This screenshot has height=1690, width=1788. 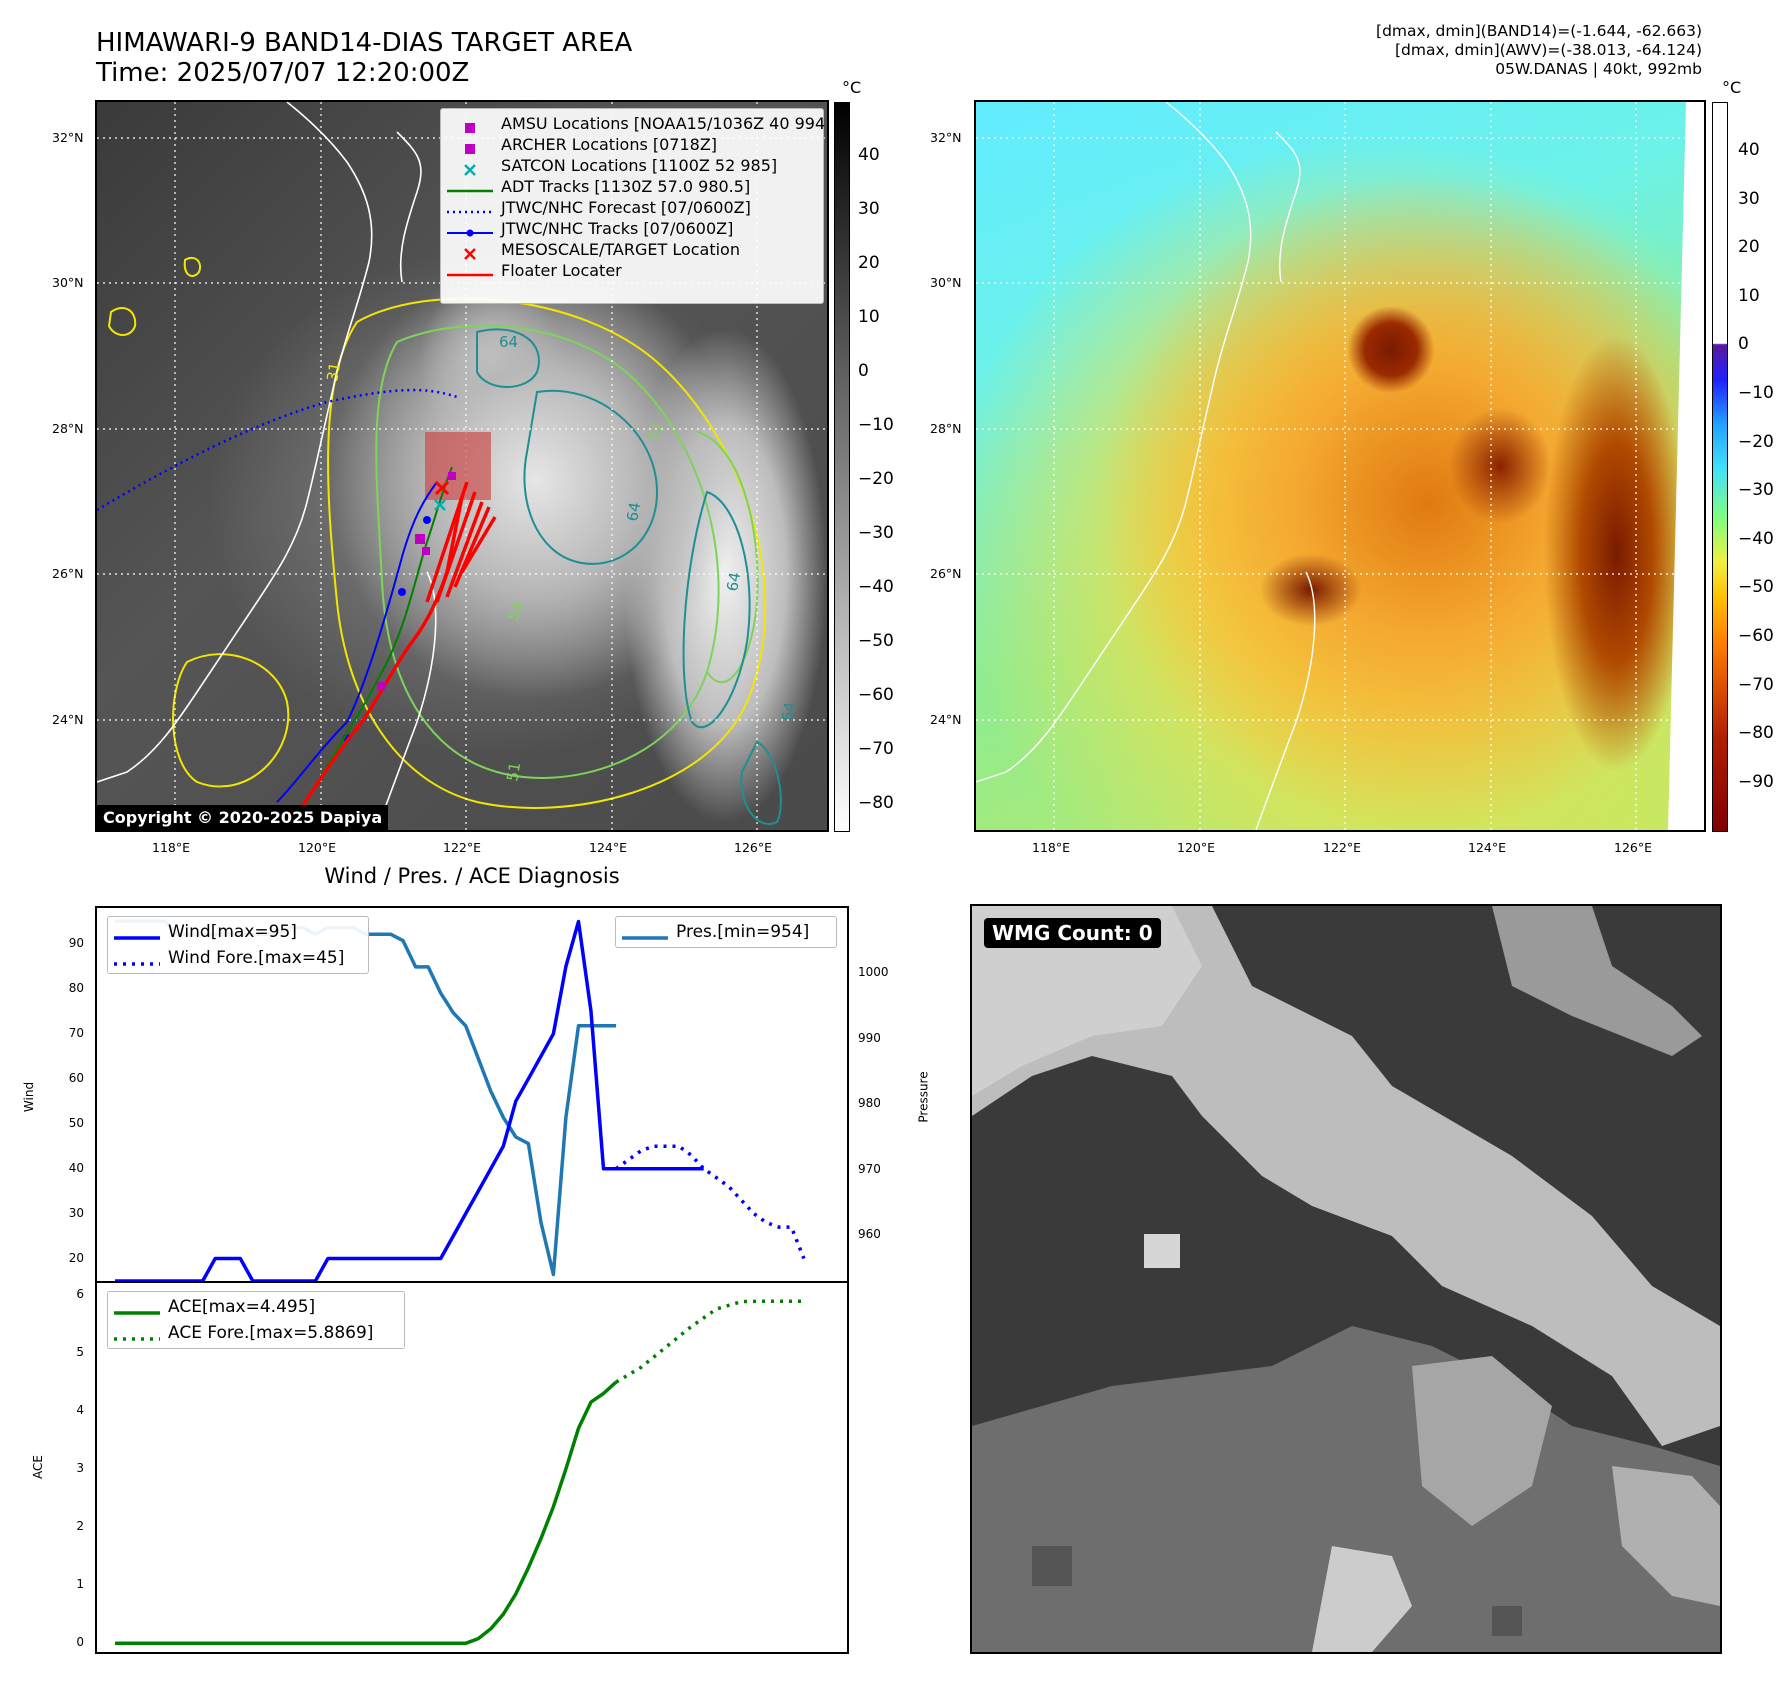 What do you see at coordinates (243, 817) in the screenshot?
I see `copyright-badge: Copyright © 2020-2025 Dapiya` at bounding box center [243, 817].